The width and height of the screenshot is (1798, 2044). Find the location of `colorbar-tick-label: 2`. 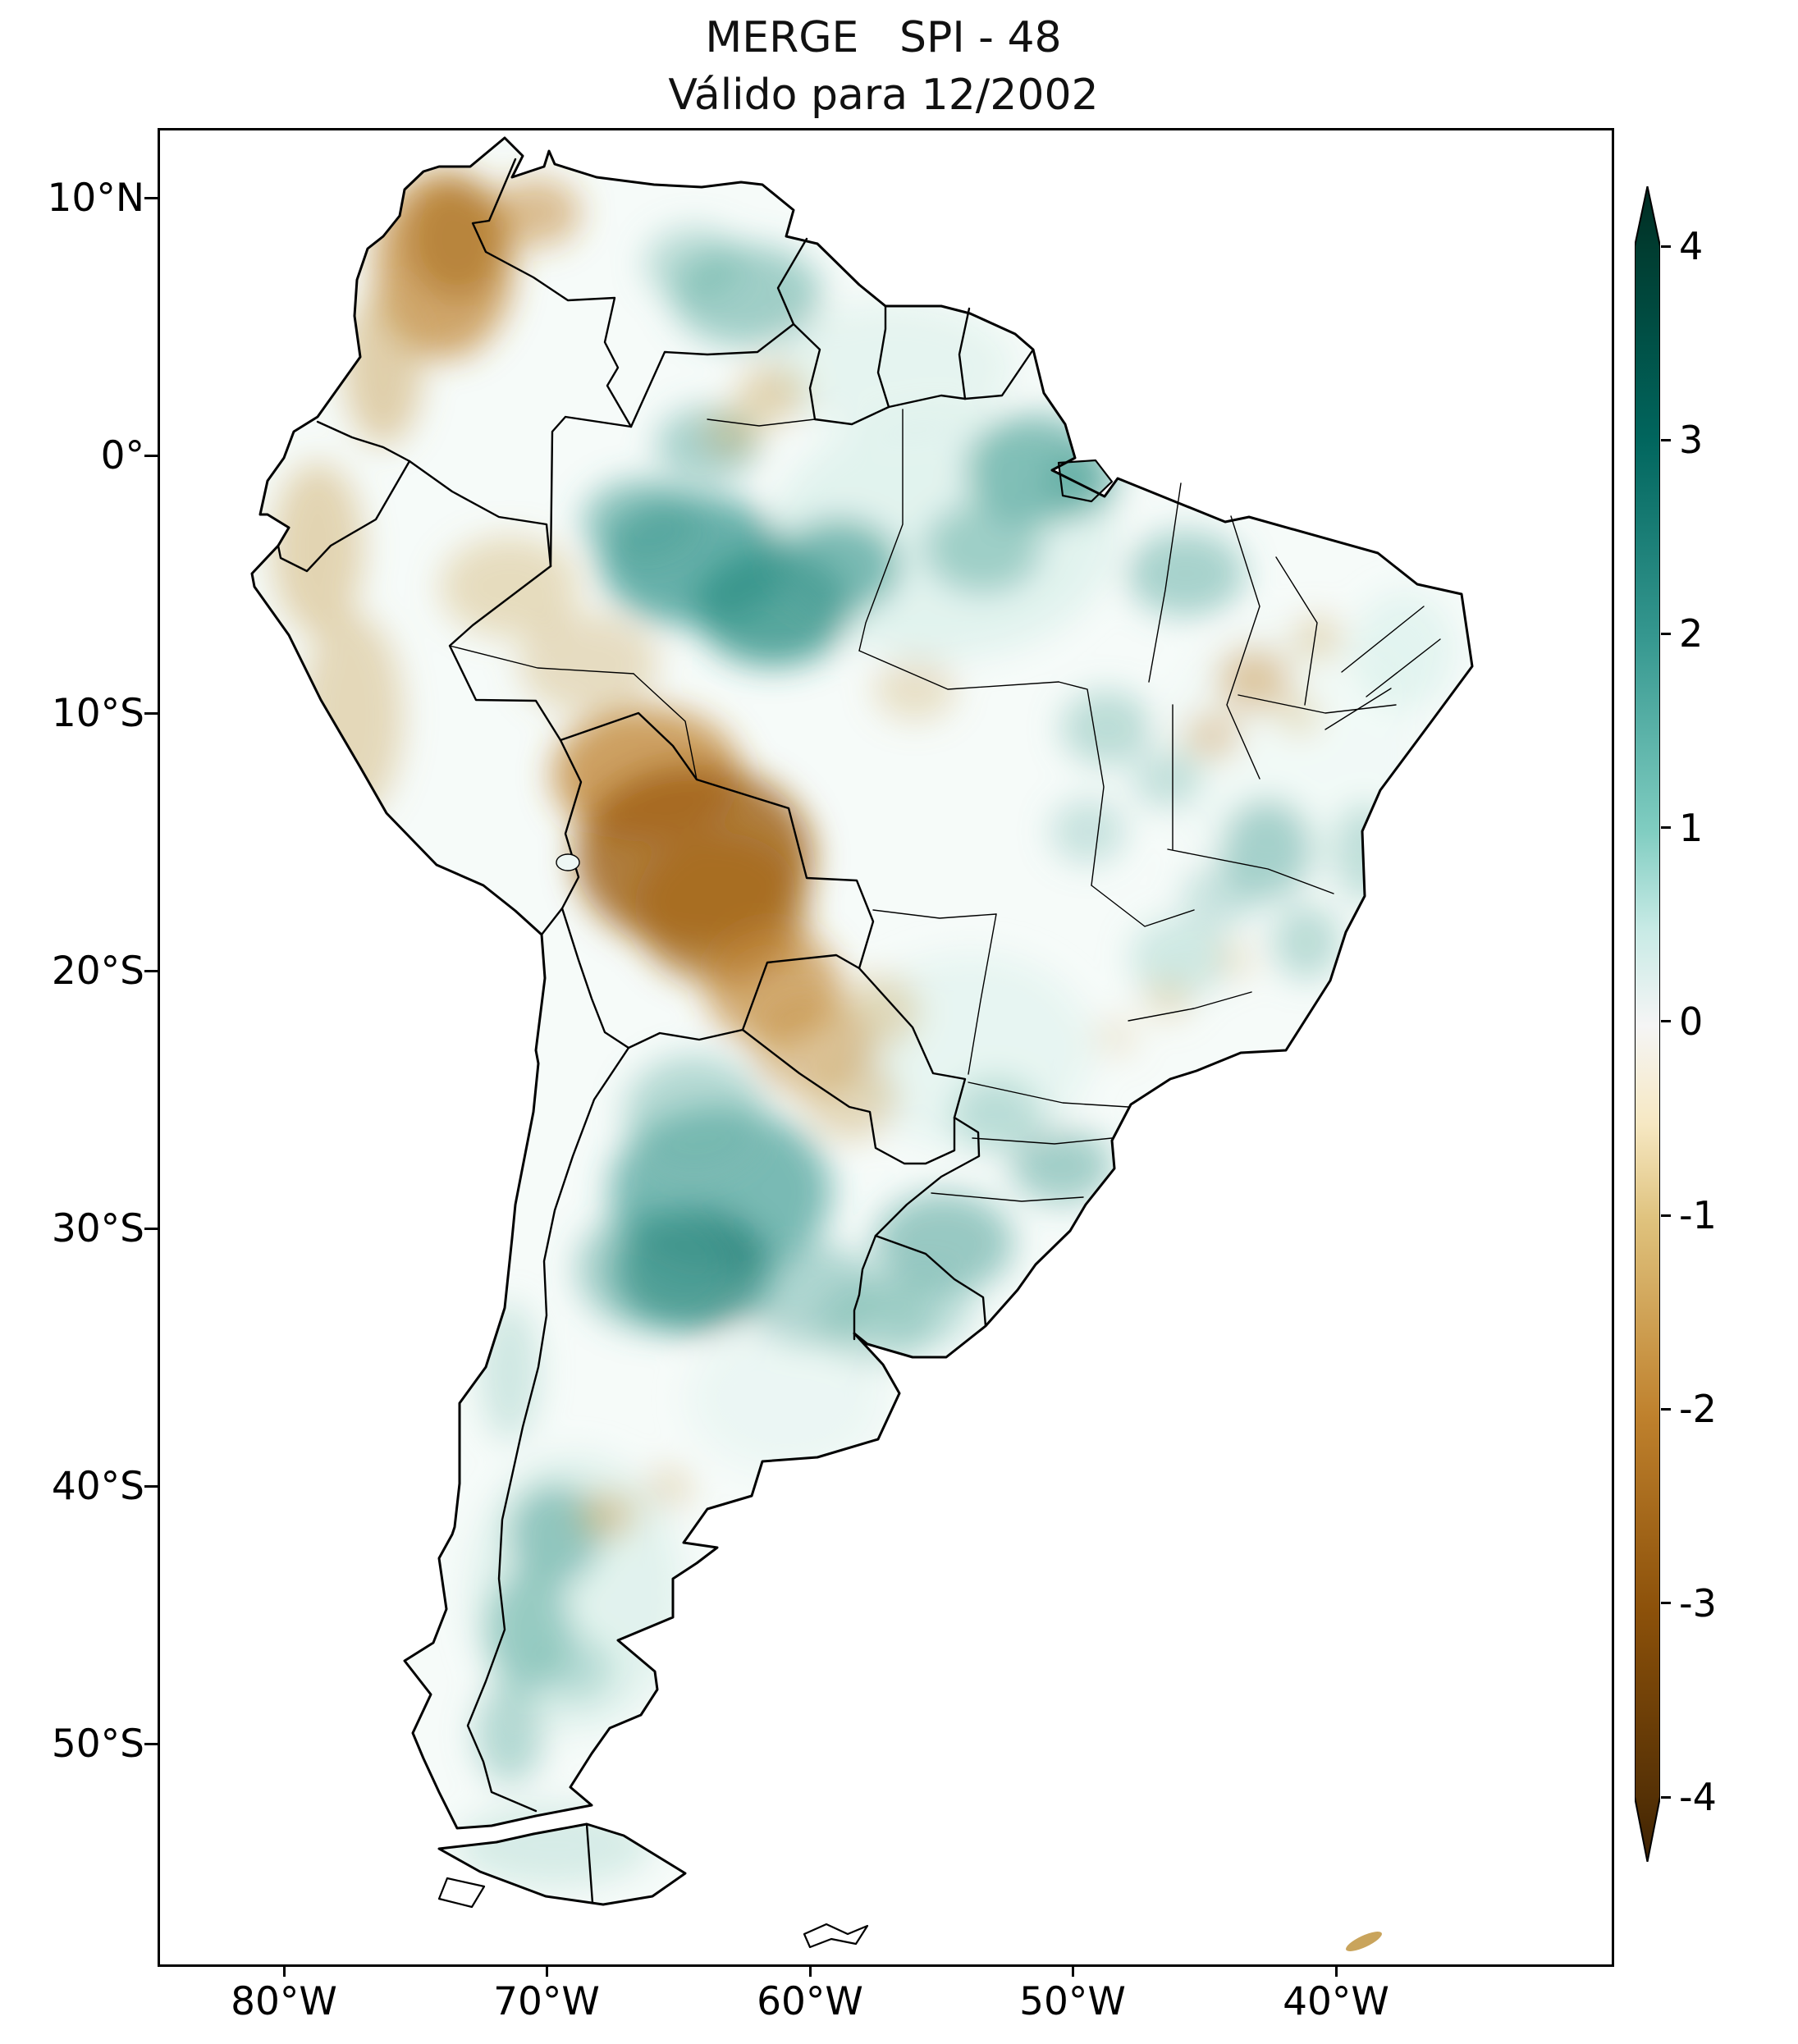

colorbar-tick-label: 2 is located at coordinates (1691, 633).